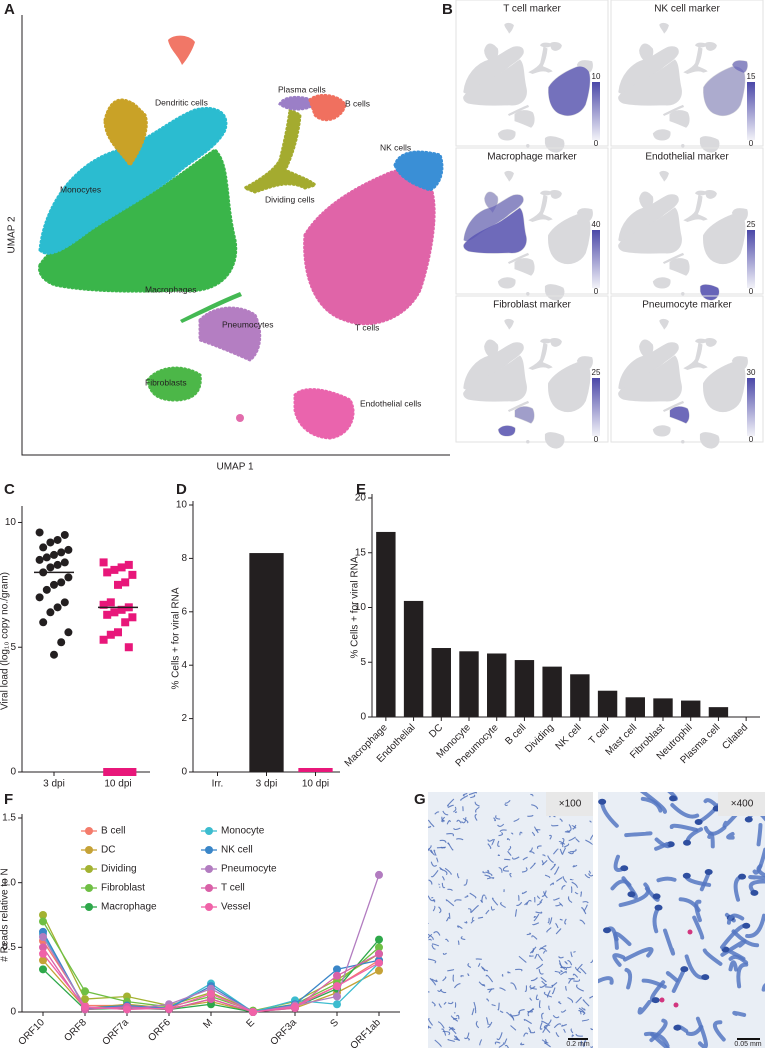  Describe the element at coordinates (9, 9) in the screenshot. I see `panel-label: A` at that location.